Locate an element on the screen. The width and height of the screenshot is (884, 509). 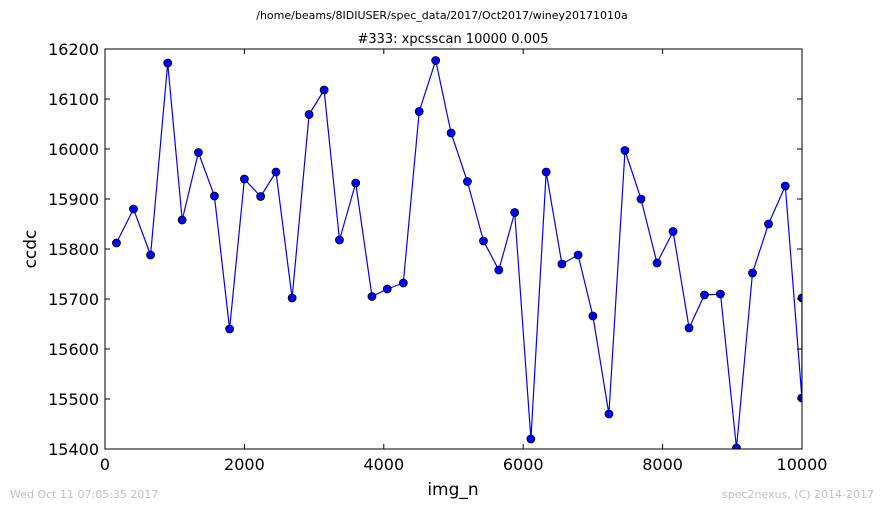
y-tick-label: 15900 is located at coordinates (73, 199).